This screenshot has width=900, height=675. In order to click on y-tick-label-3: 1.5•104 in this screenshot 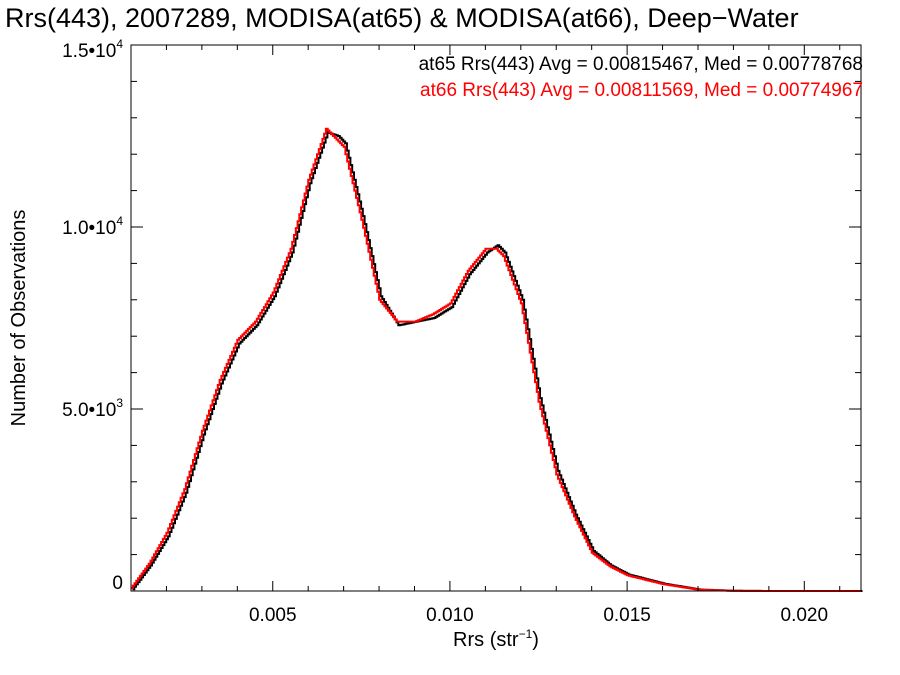, I will do `click(92, 49)`.